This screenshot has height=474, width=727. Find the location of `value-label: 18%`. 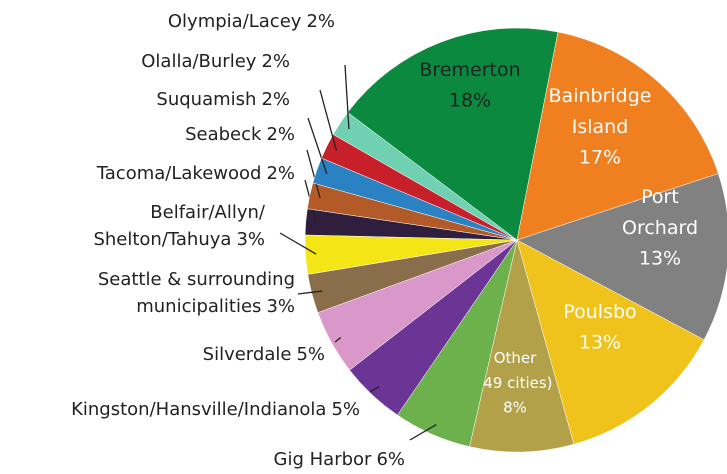

value-label: 18% is located at coordinates (470, 101).